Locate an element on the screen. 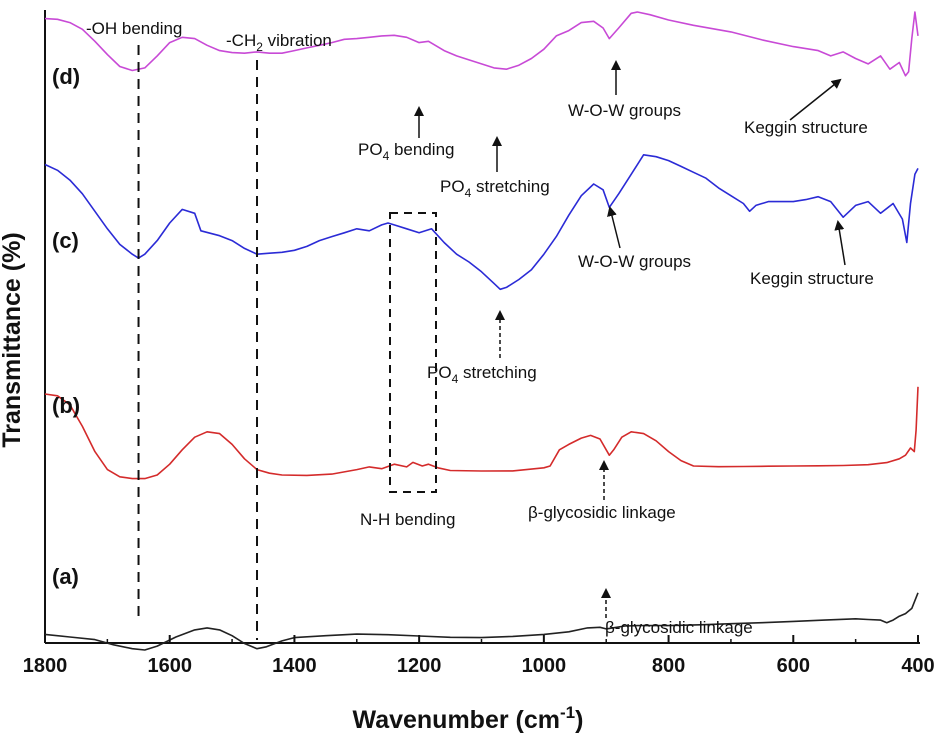  x-tick-label-600: 600 is located at coordinates (793, 666).